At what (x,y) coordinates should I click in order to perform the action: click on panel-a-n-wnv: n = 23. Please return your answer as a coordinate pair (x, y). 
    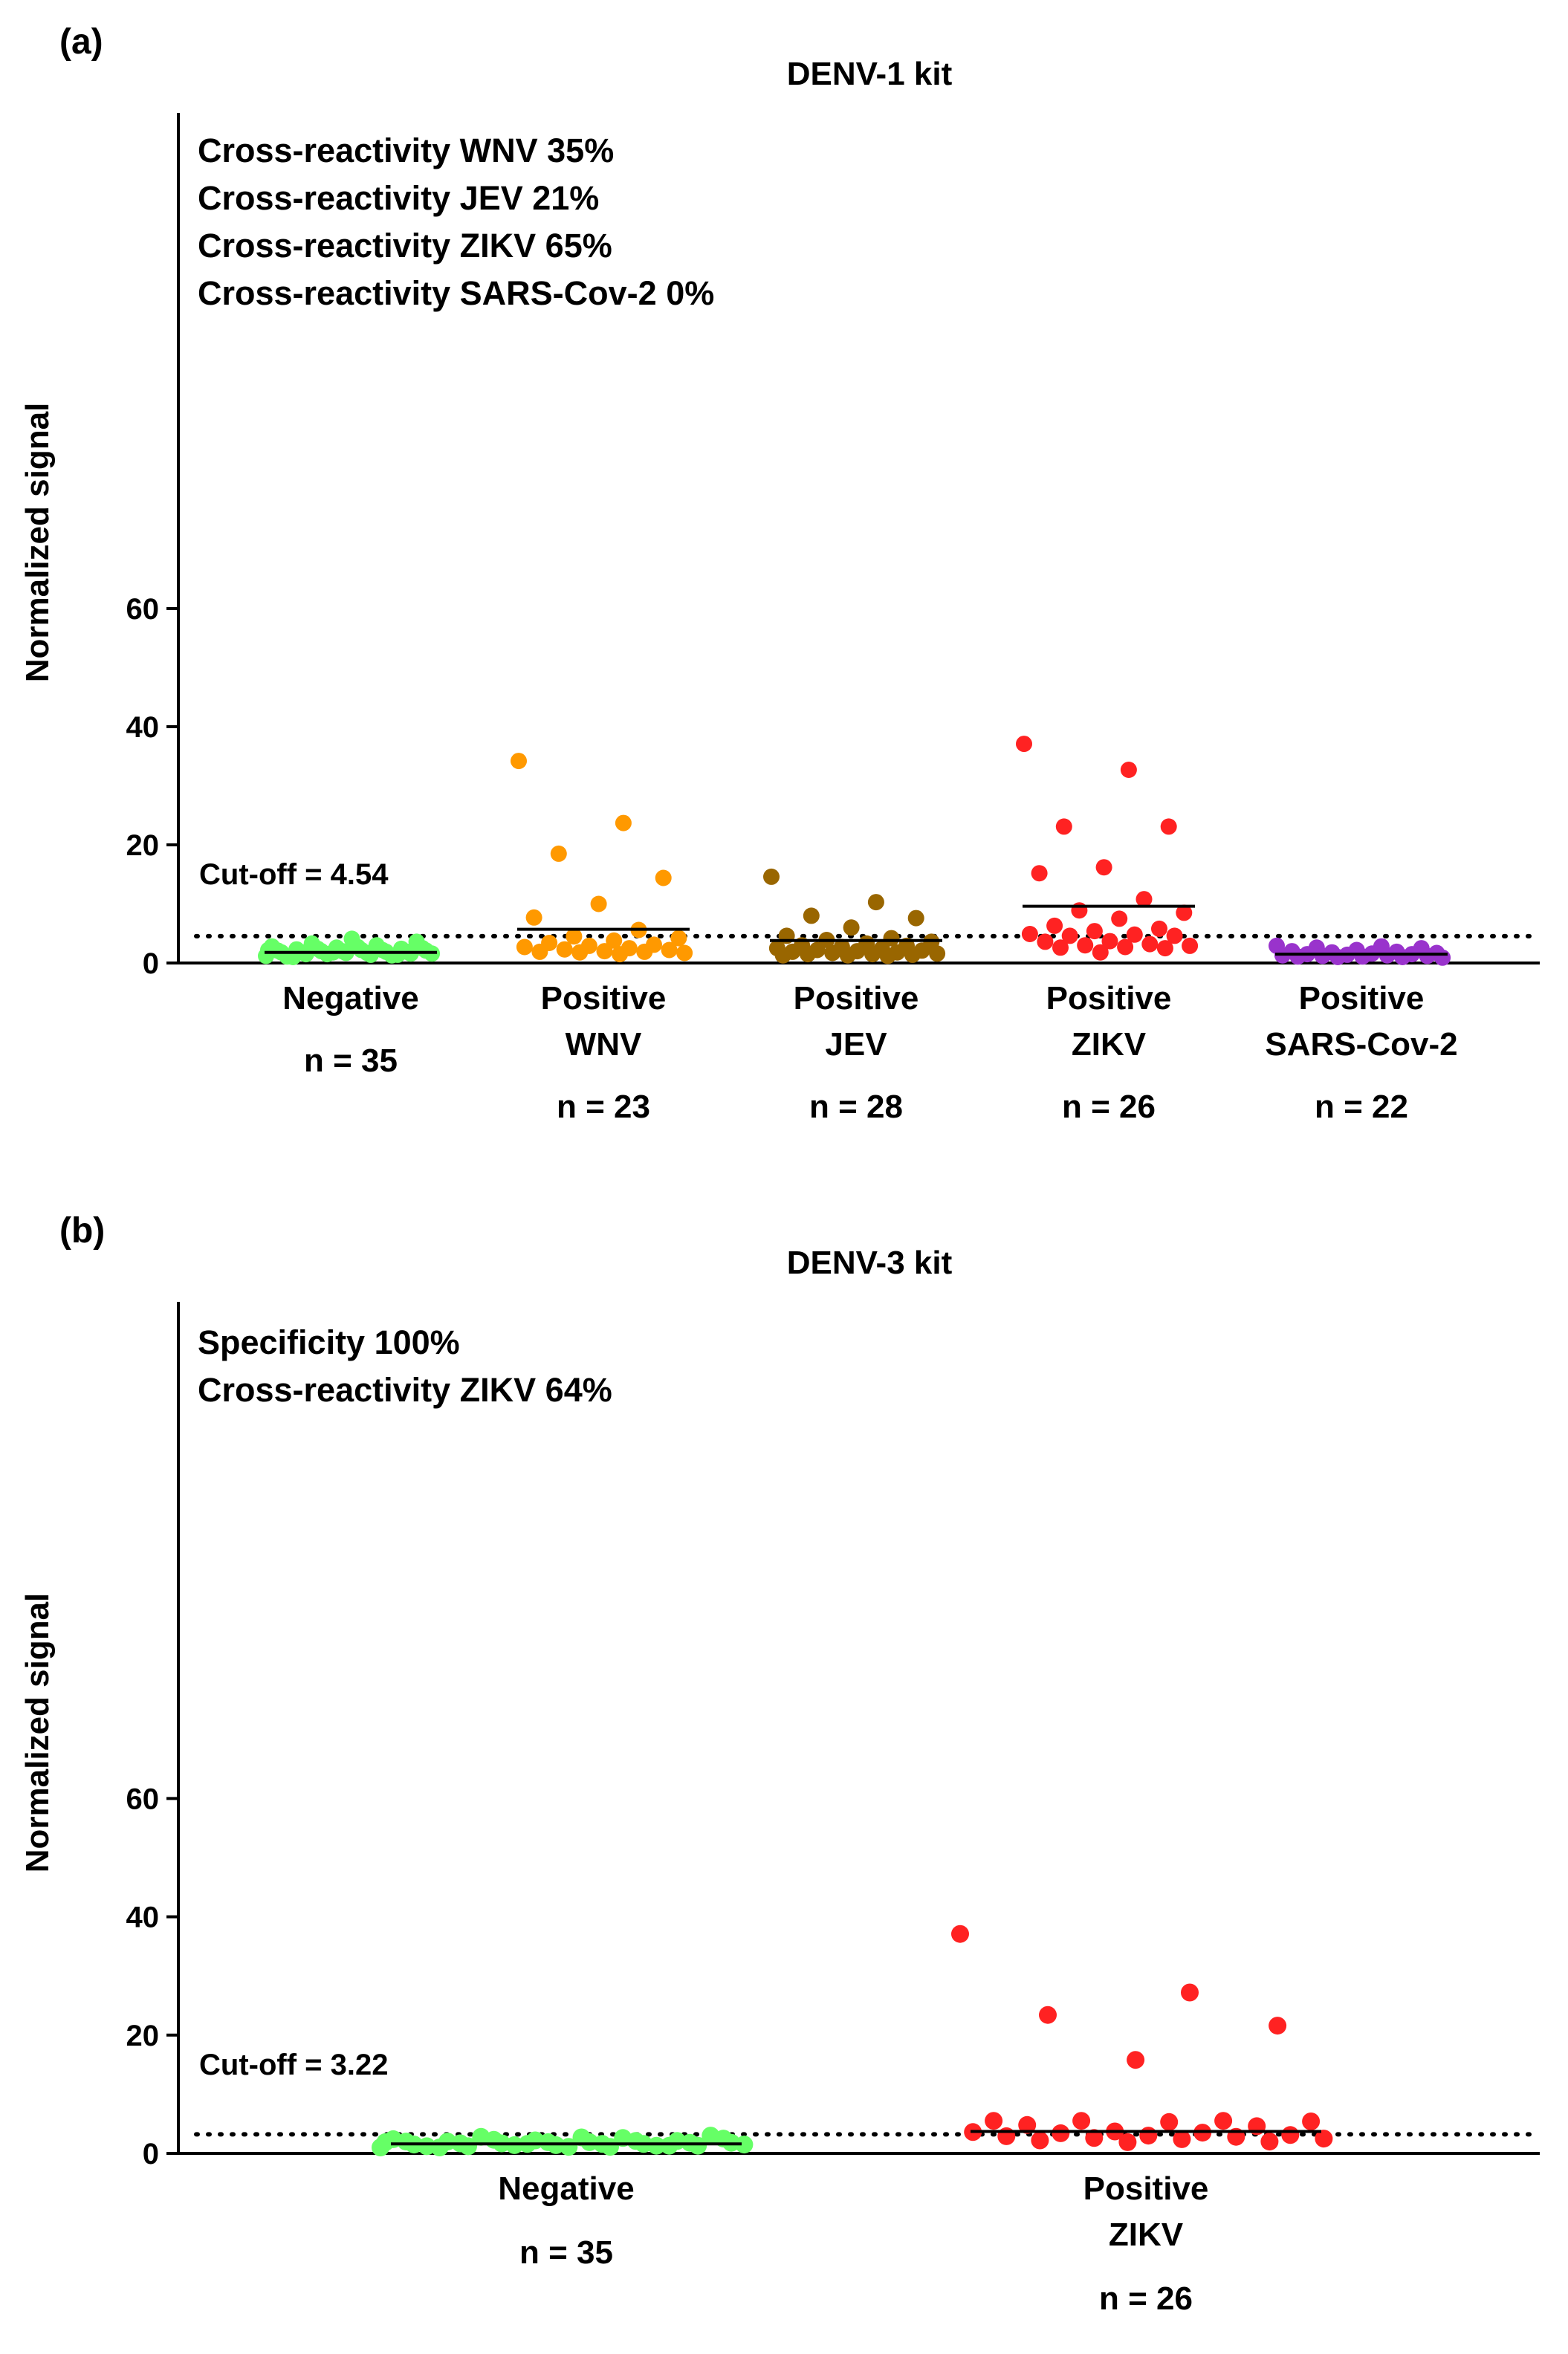
    Looking at the image, I should click on (603, 1107).